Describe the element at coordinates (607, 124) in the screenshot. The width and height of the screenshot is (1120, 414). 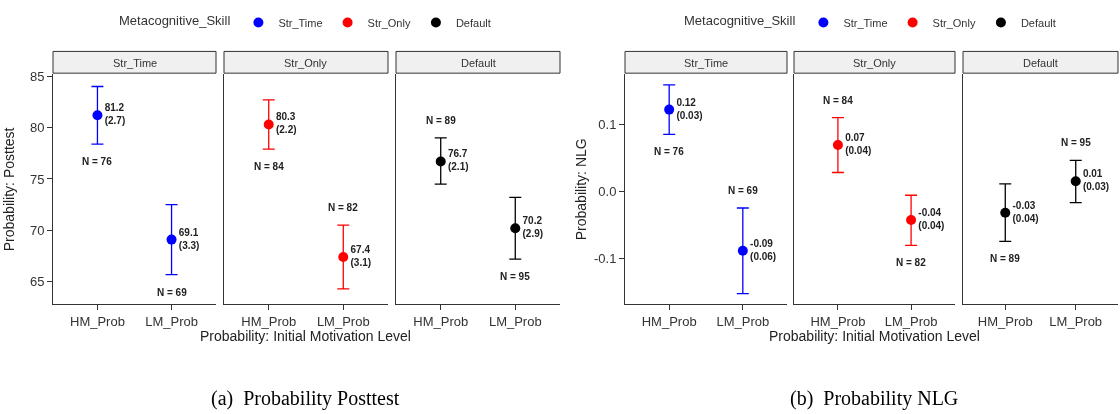
I see `y-tick-label: 0.1` at that location.